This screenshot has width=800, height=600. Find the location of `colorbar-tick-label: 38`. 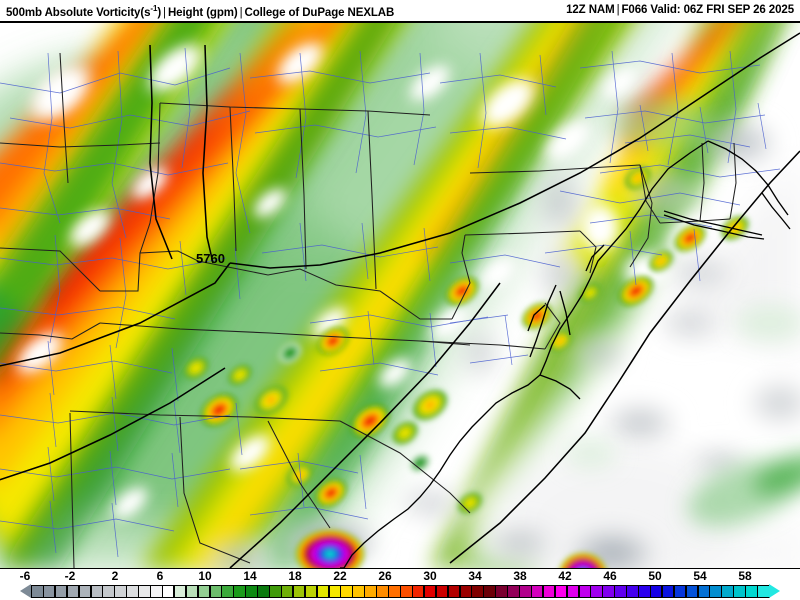

colorbar-tick-label: 38 is located at coordinates (520, 576).